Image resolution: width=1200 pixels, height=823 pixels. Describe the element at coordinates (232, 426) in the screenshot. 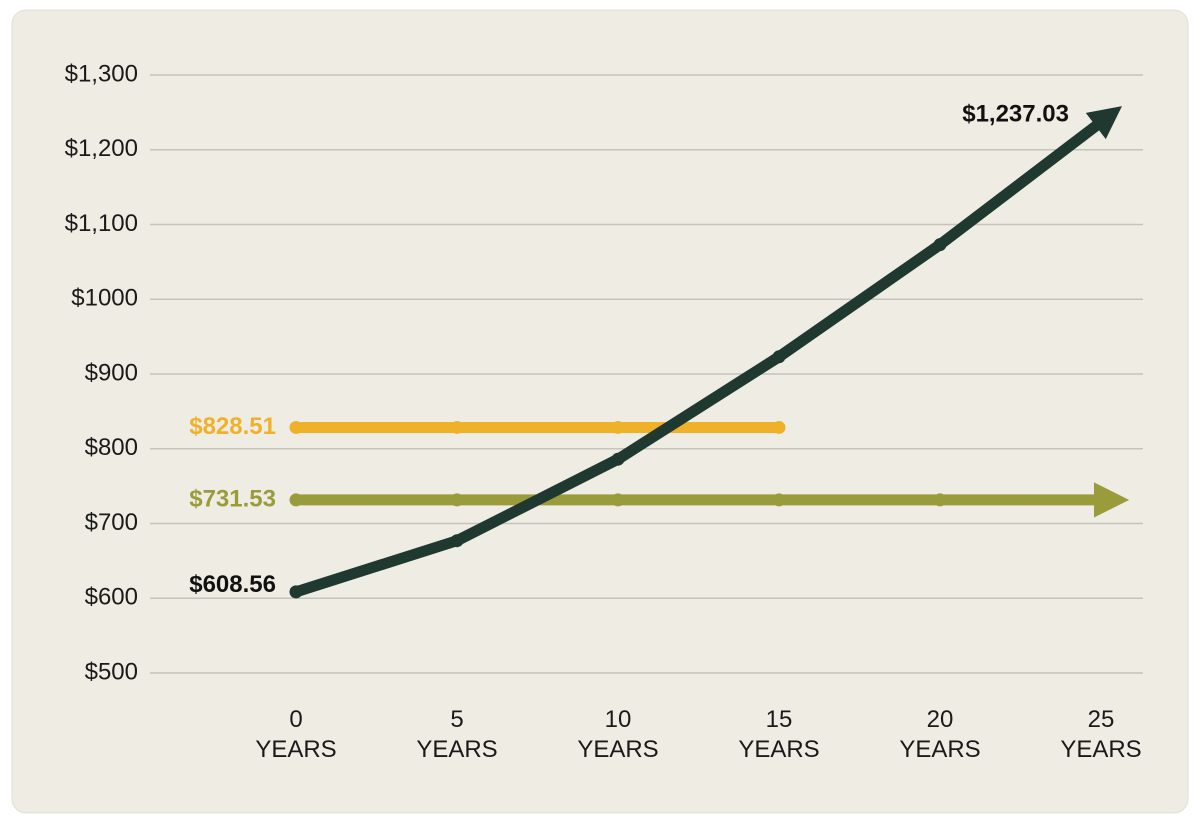

I see `data-label: $828.51` at that location.